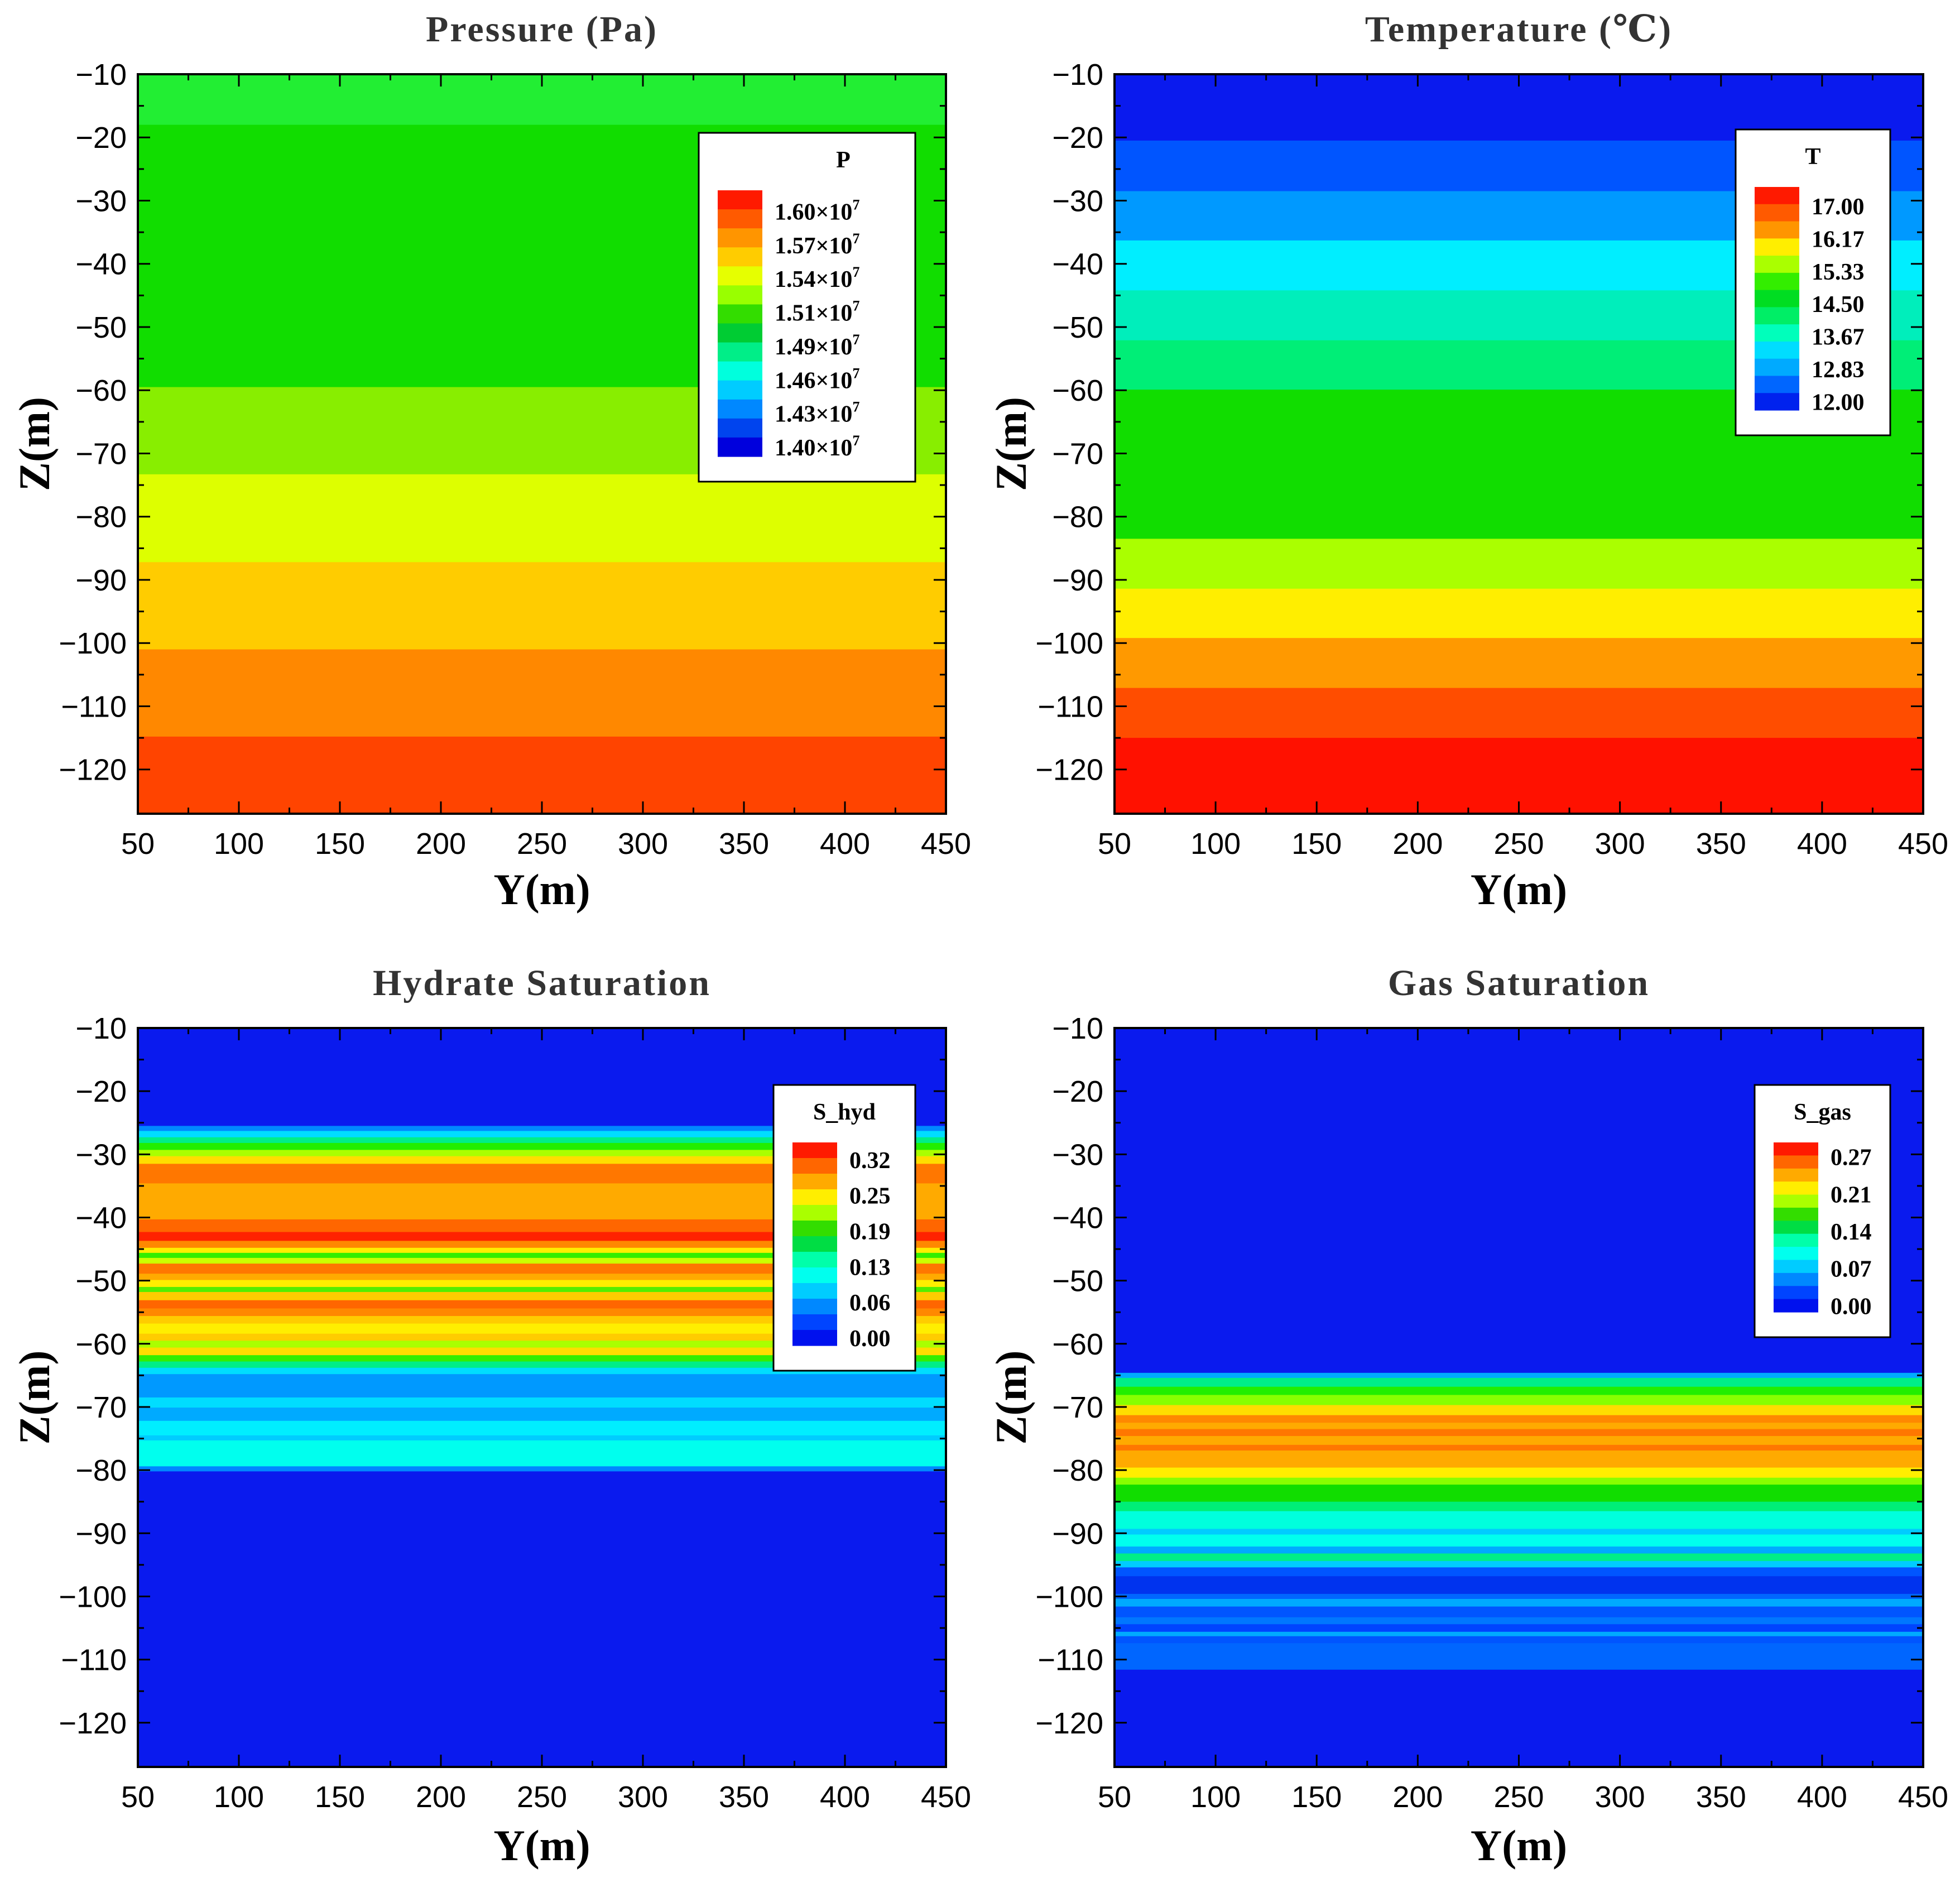 The image size is (1960, 1878). What do you see at coordinates (1851, 1158) in the screenshot?
I see `legend-label: 0.27` at bounding box center [1851, 1158].